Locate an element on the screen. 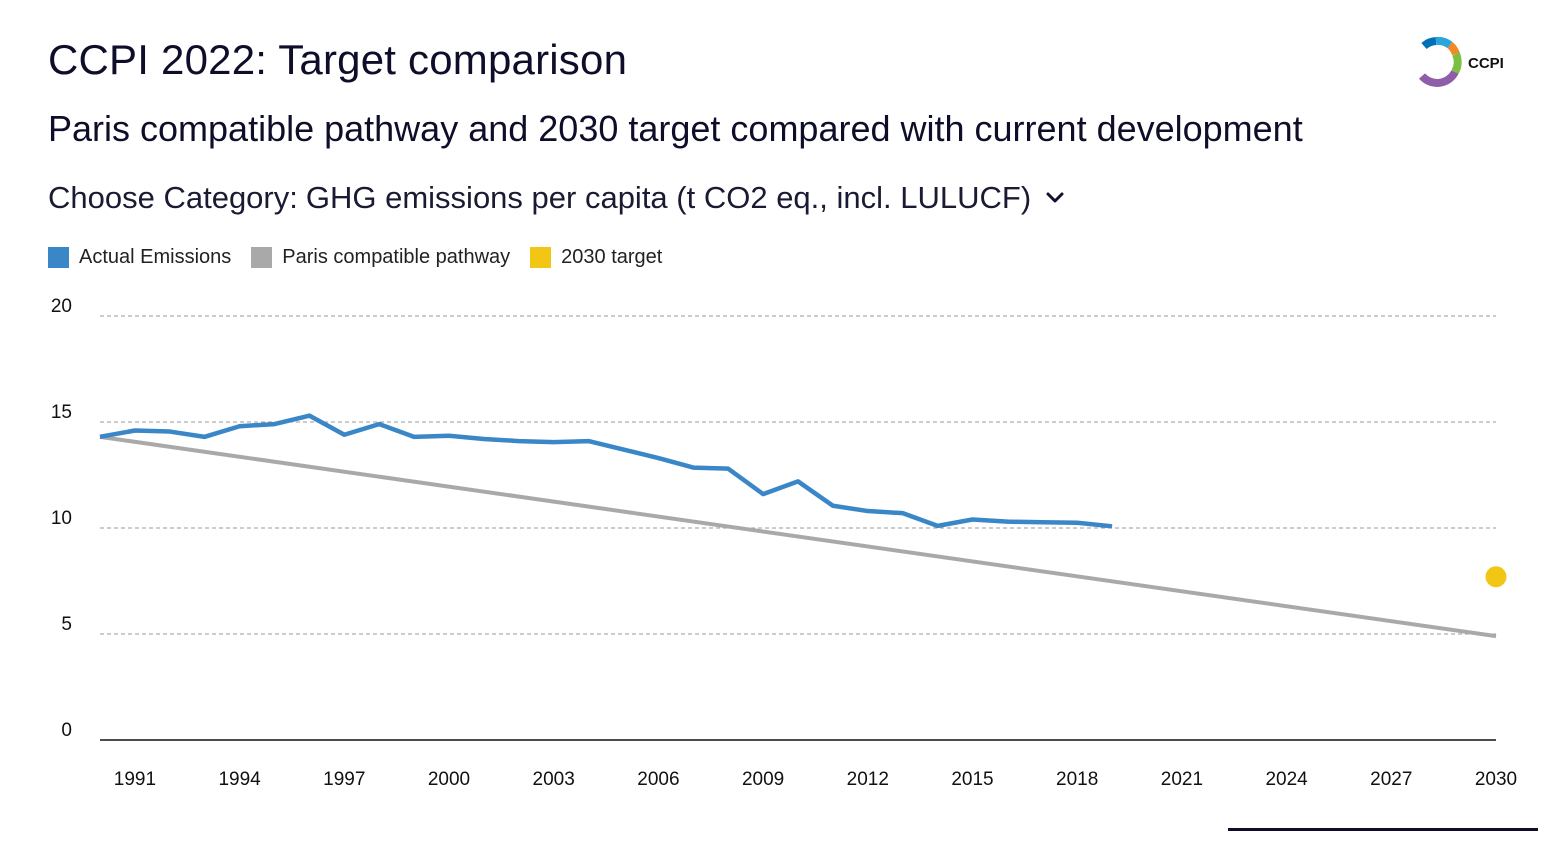 This screenshot has height=855, width=1560. x-tick-label-2018: 2018 is located at coordinates (1077, 779).